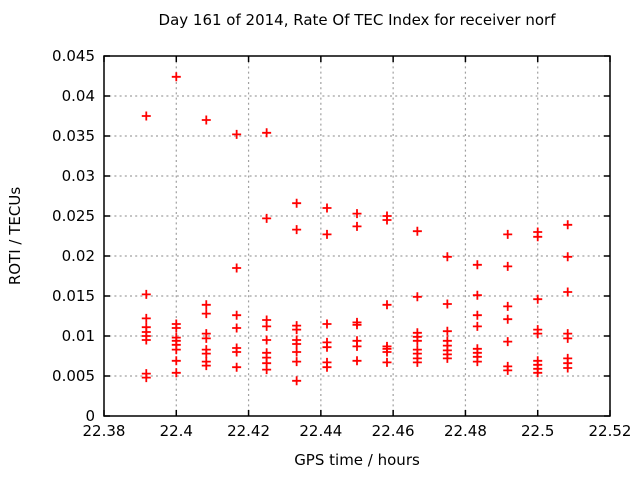 This screenshot has height=480, width=640. What do you see at coordinates (610, 431) in the screenshot?
I see `x-tick-label: 22.52` at bounding box center [610, 431].